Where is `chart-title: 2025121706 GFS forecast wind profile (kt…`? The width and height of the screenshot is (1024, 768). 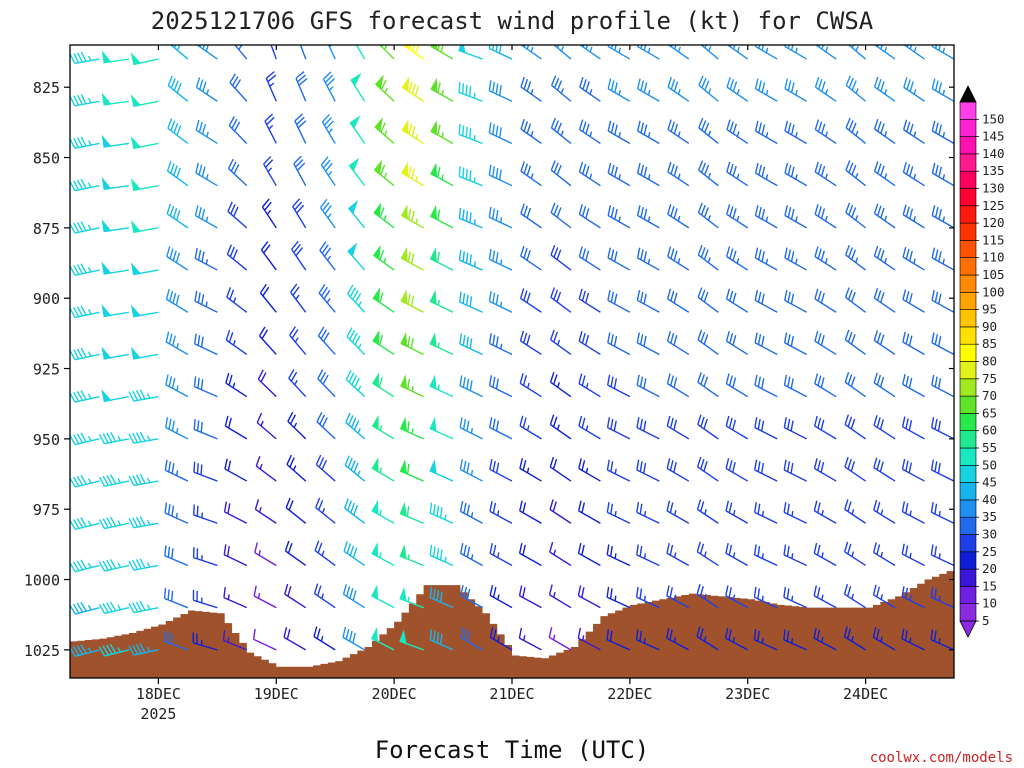
chart-title: 2025121706 GFS forecast wind profile (kt… is located at coordinates (512, 21).